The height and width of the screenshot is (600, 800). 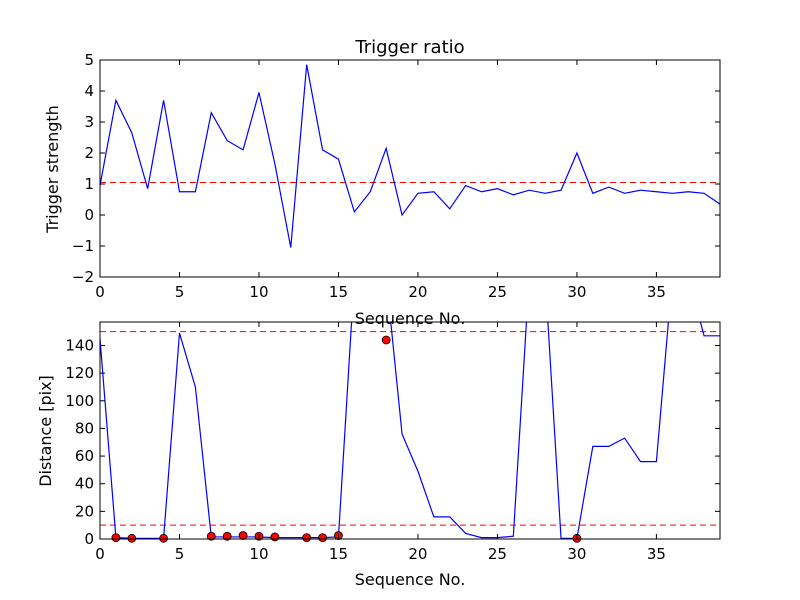 What do you see at coordinates (79, 345) in the screenshot?
I see `y-tick-label: 140` at bounding box center [79, 345].